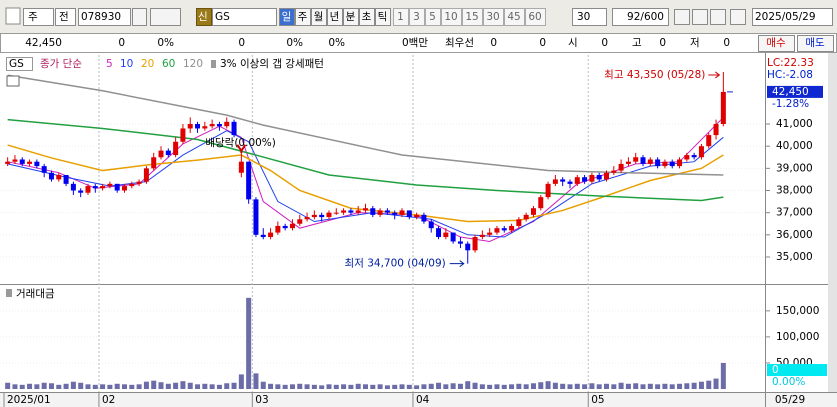 The image size is (837, 407). I want to click on code-input, so click(104, 17).